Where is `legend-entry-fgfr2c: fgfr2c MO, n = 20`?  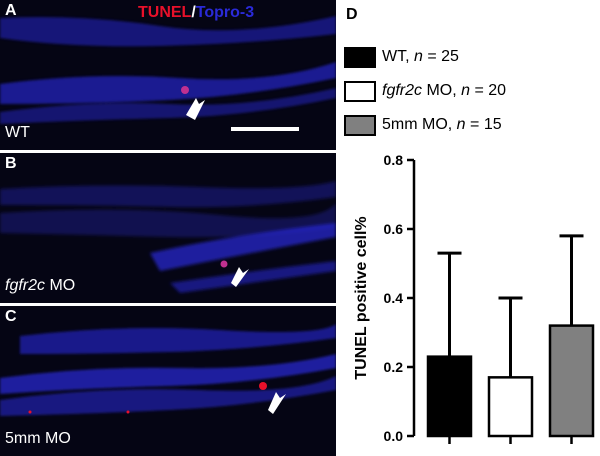
legend-entry-fgfr2c: fgfr2c MO, n = 20 is located at coordinates (425, 91).